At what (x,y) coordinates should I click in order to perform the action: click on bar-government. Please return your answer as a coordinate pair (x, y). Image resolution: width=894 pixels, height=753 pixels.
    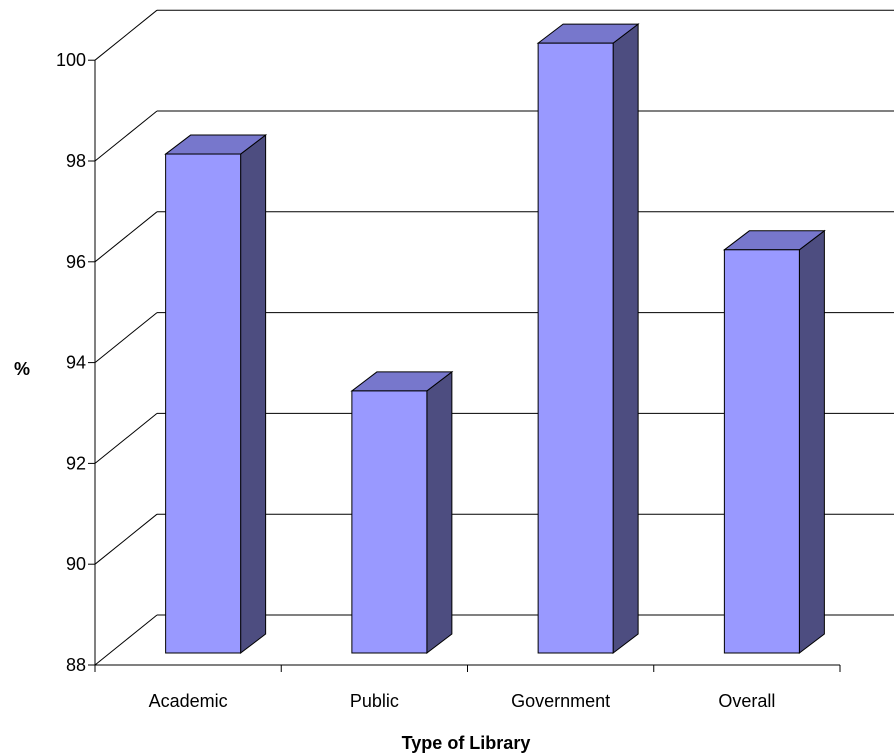
    Looking at the image, I should click on (588, 339).